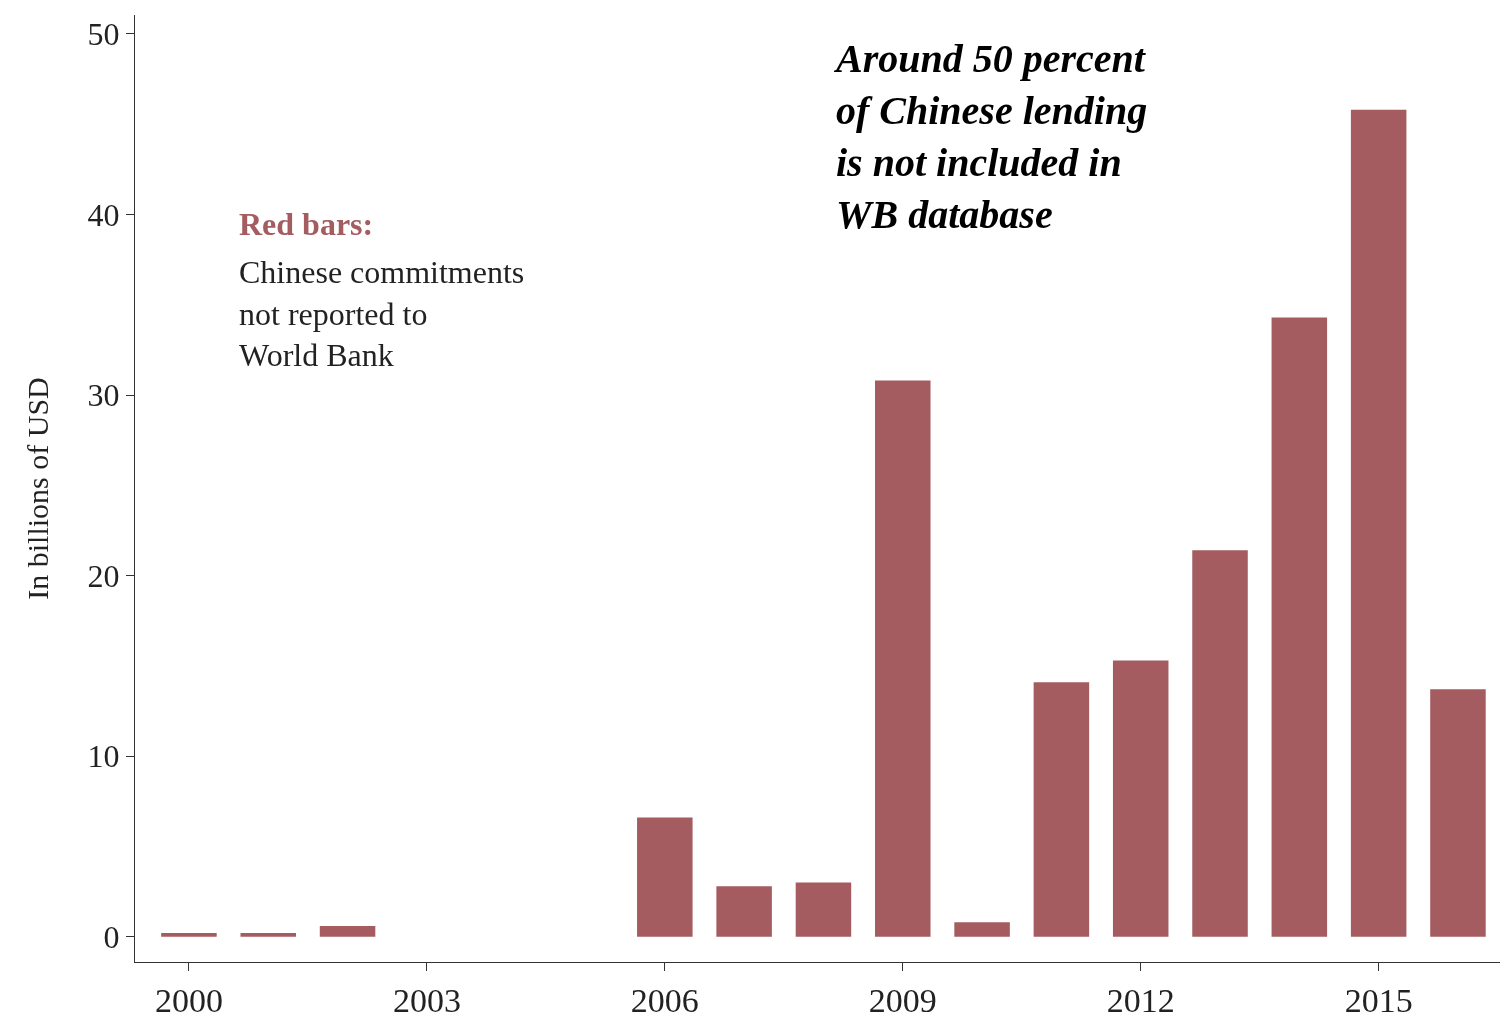  Describe the element at coordinates (1378, 1000) in the screenshot. I see `x-tick-label: 2015` at that location.